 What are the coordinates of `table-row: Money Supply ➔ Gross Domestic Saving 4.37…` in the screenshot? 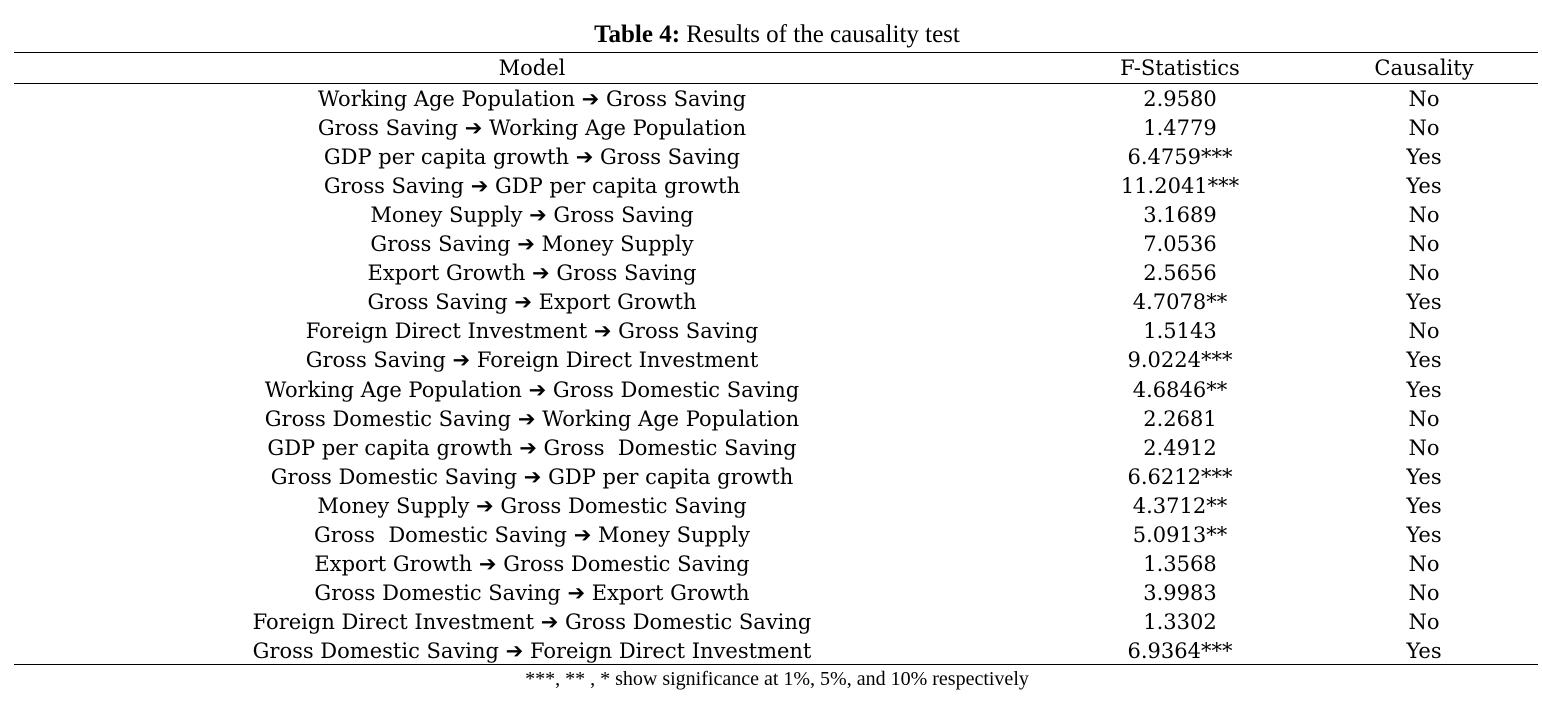 It's located at (776, 506).